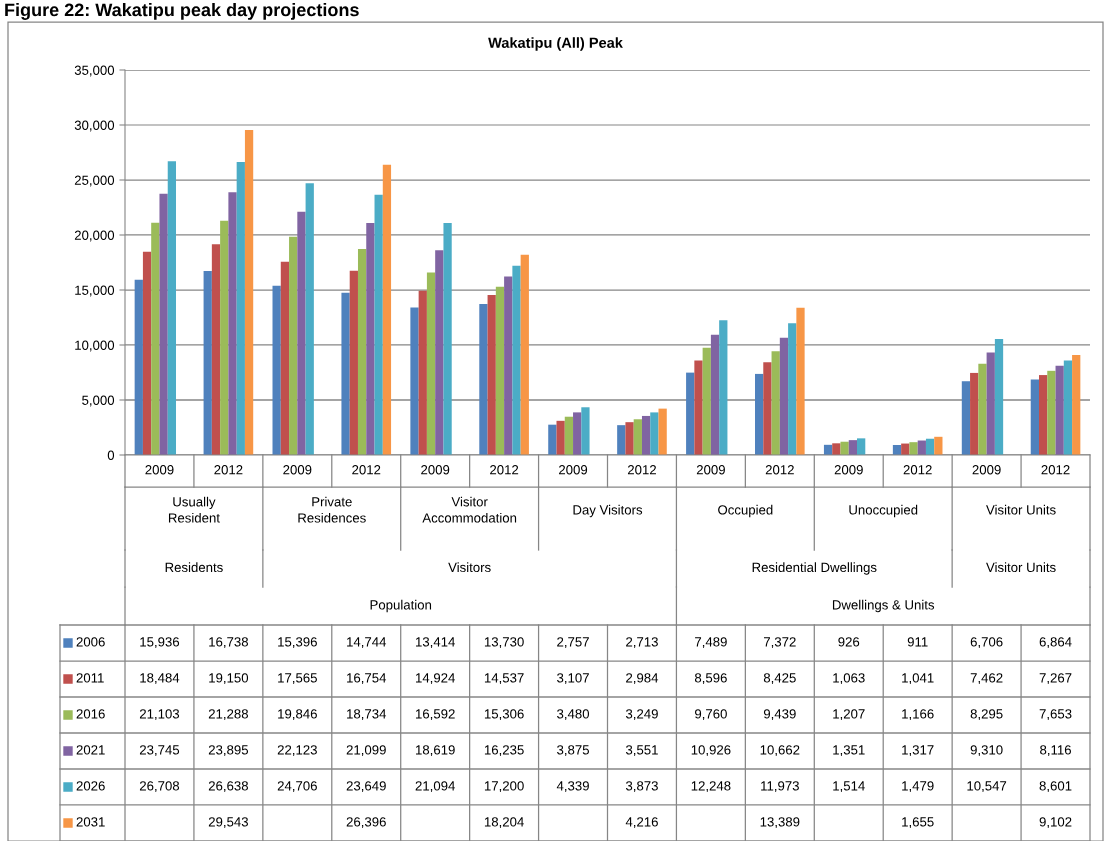  Describe the element at coordinates (90, 750) in the screenshot. I see `legend-label: 2021` at that location.